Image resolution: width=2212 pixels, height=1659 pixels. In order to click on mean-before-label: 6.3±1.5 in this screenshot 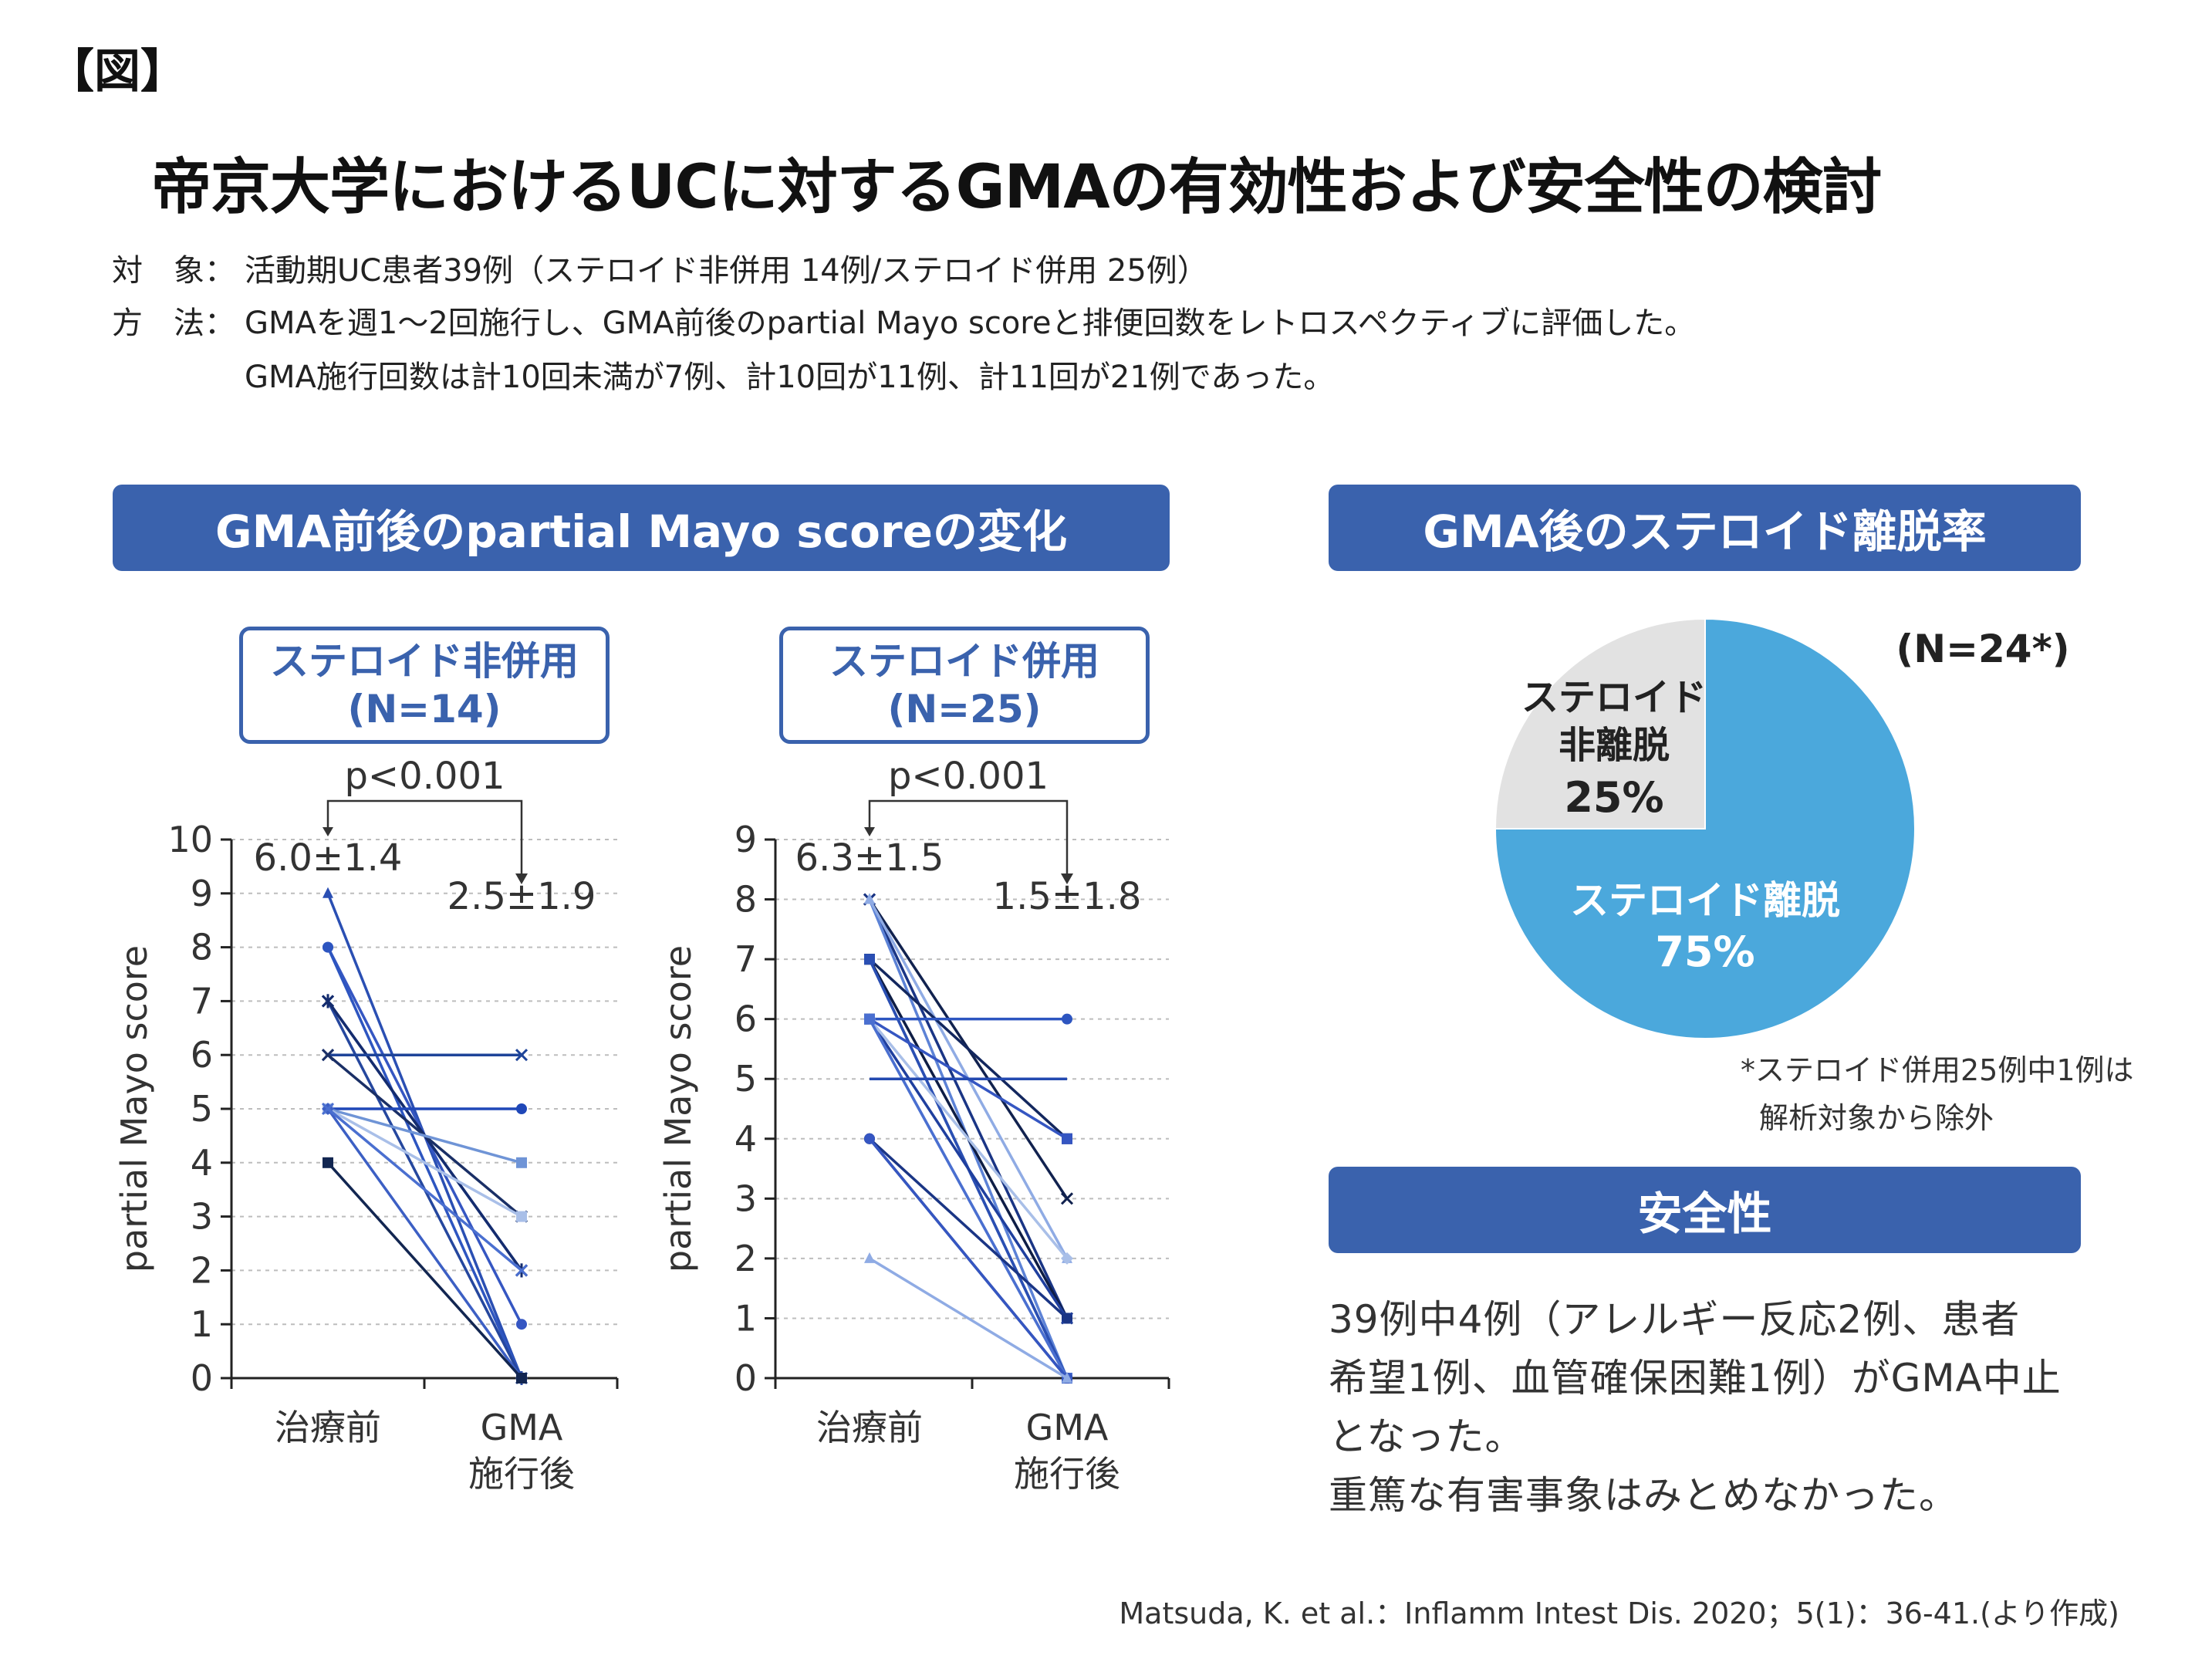, I will do `click(869, 858)`.